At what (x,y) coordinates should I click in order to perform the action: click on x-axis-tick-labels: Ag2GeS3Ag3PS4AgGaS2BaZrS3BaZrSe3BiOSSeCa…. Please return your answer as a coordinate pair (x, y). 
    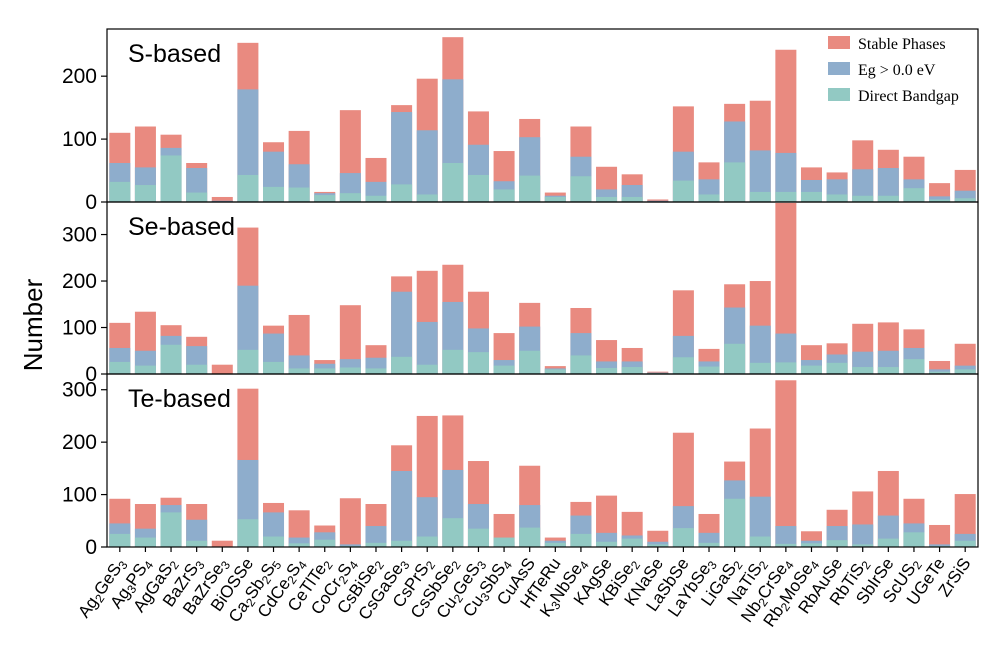
    Looking at the image, I should click on (524, 588).